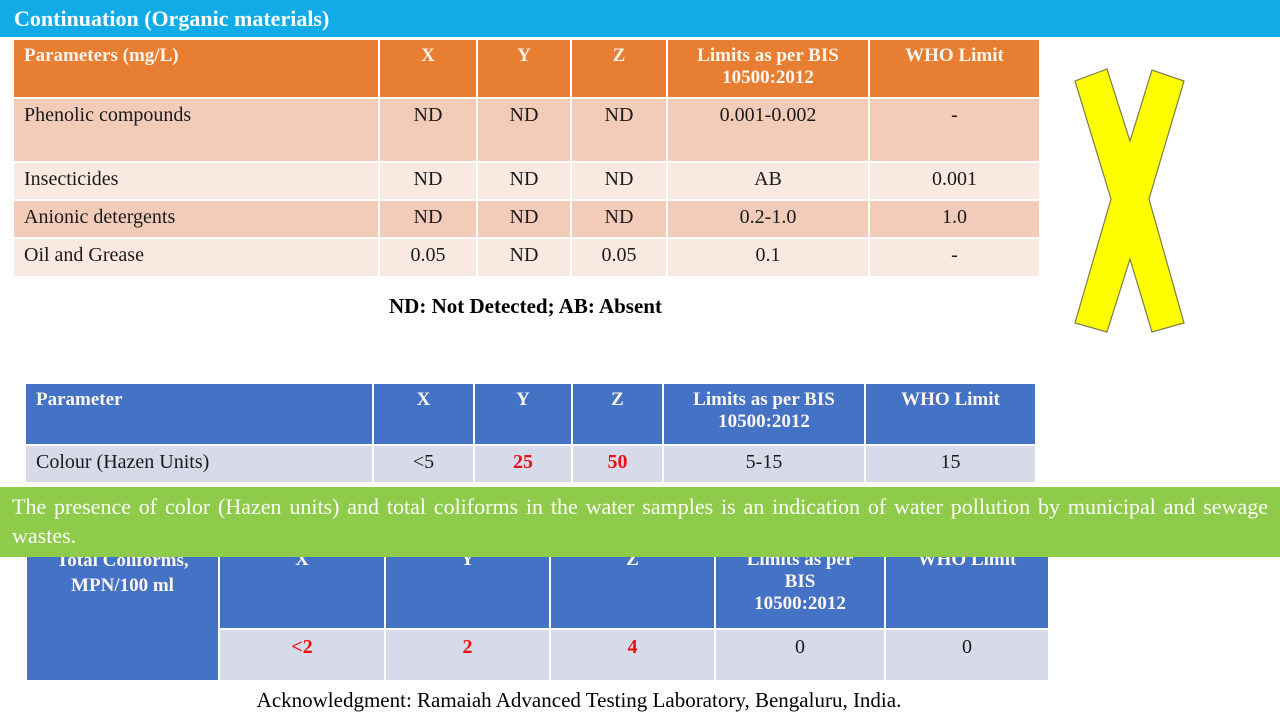 This screenshot has height=720, width=1280. I want to click on table-cell-exceeded: 2, so click(467, 655).